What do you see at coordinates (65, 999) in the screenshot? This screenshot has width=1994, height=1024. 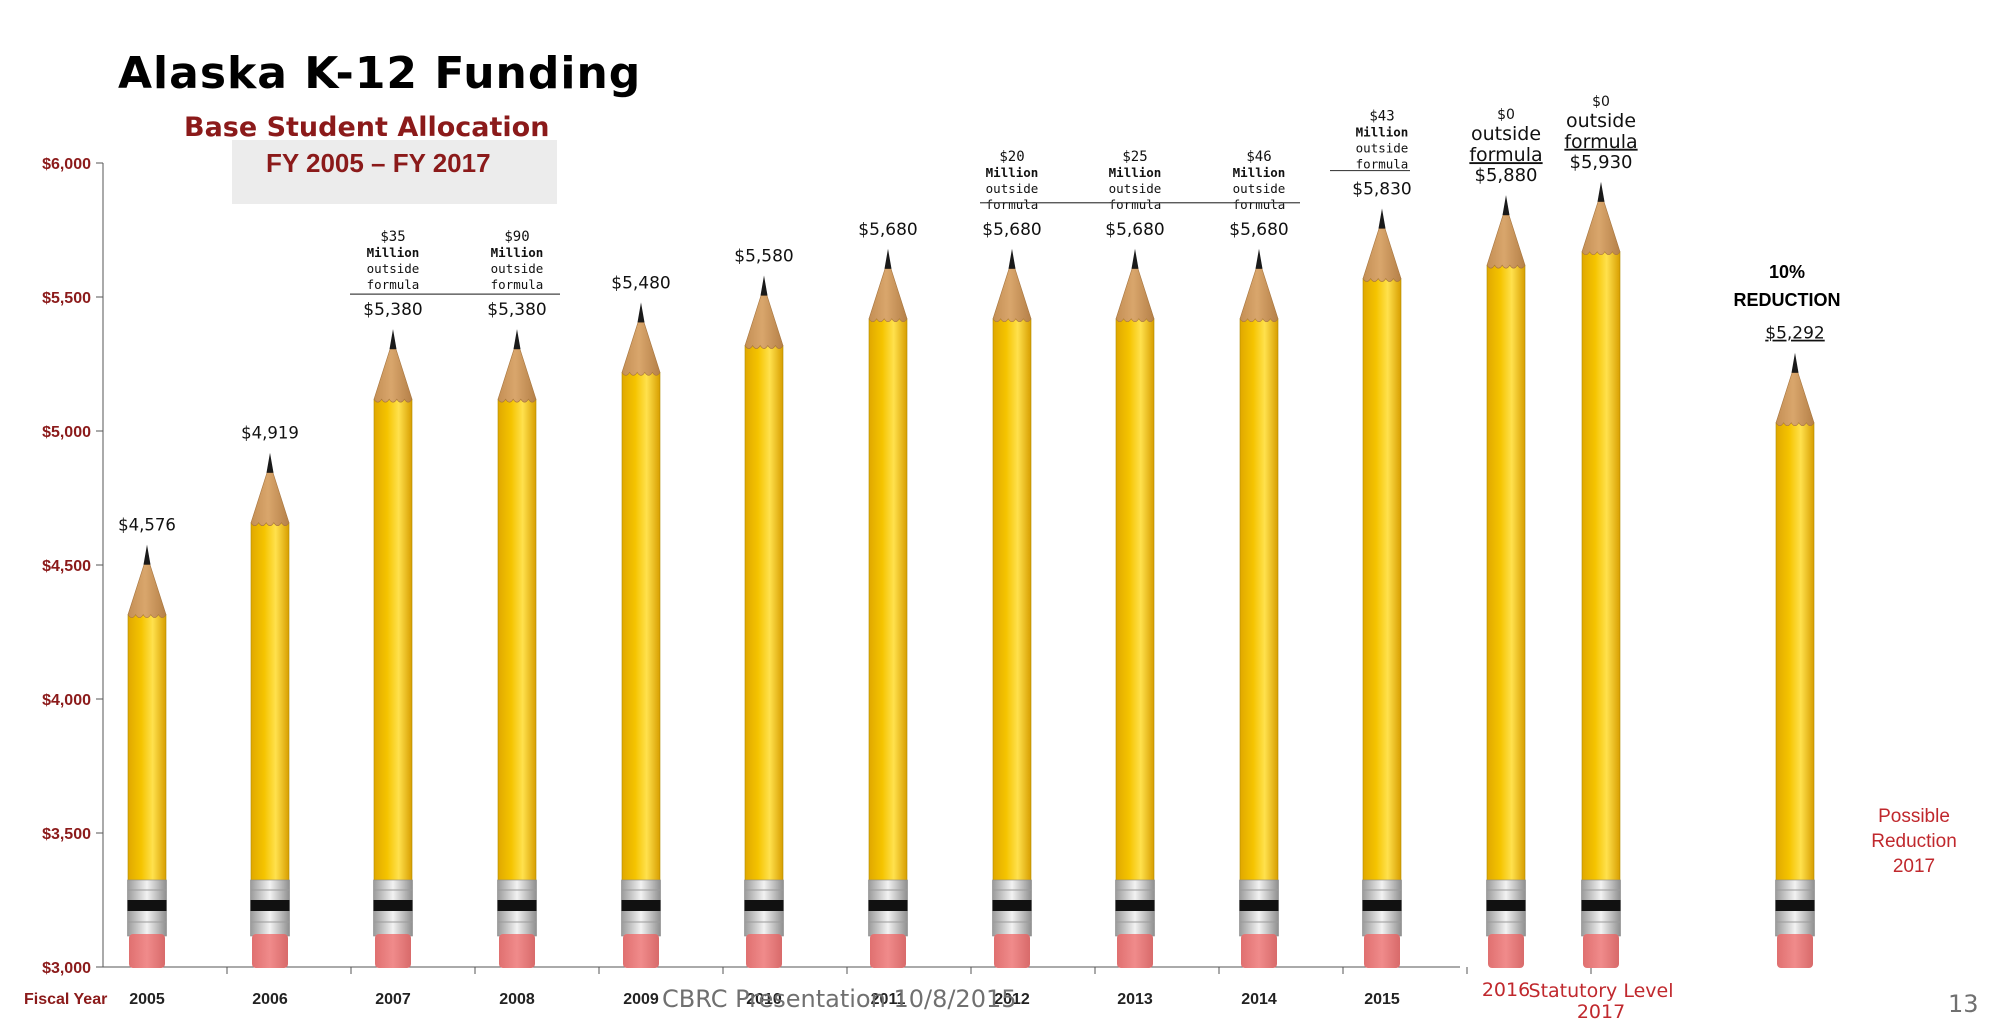 I see `x-axis-title: Fiscal Year` at bounding box center [65, 999].